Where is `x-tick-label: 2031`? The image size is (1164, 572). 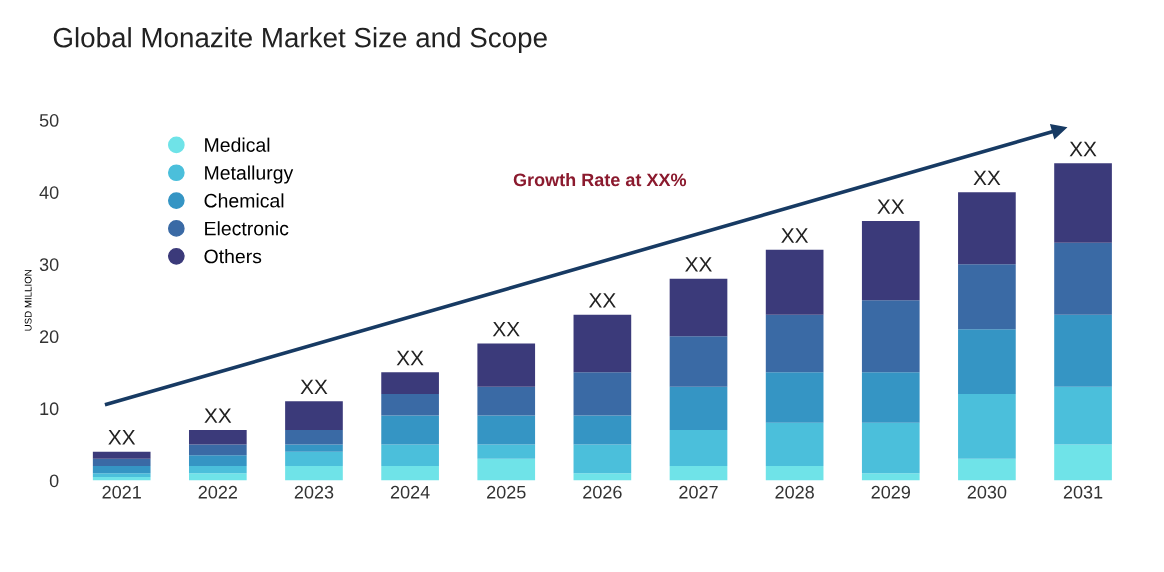
x-tick-label: 2031 is located at coordinates (1083, 492).